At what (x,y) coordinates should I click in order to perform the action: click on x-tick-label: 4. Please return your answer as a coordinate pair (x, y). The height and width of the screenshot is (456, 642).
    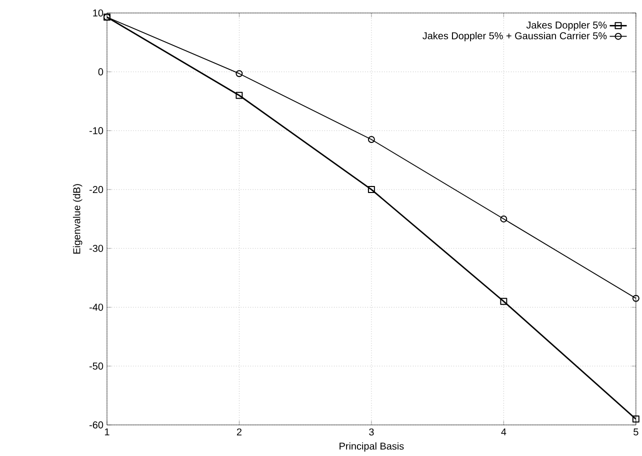
    Looking at the image, I should click on (503, 432).